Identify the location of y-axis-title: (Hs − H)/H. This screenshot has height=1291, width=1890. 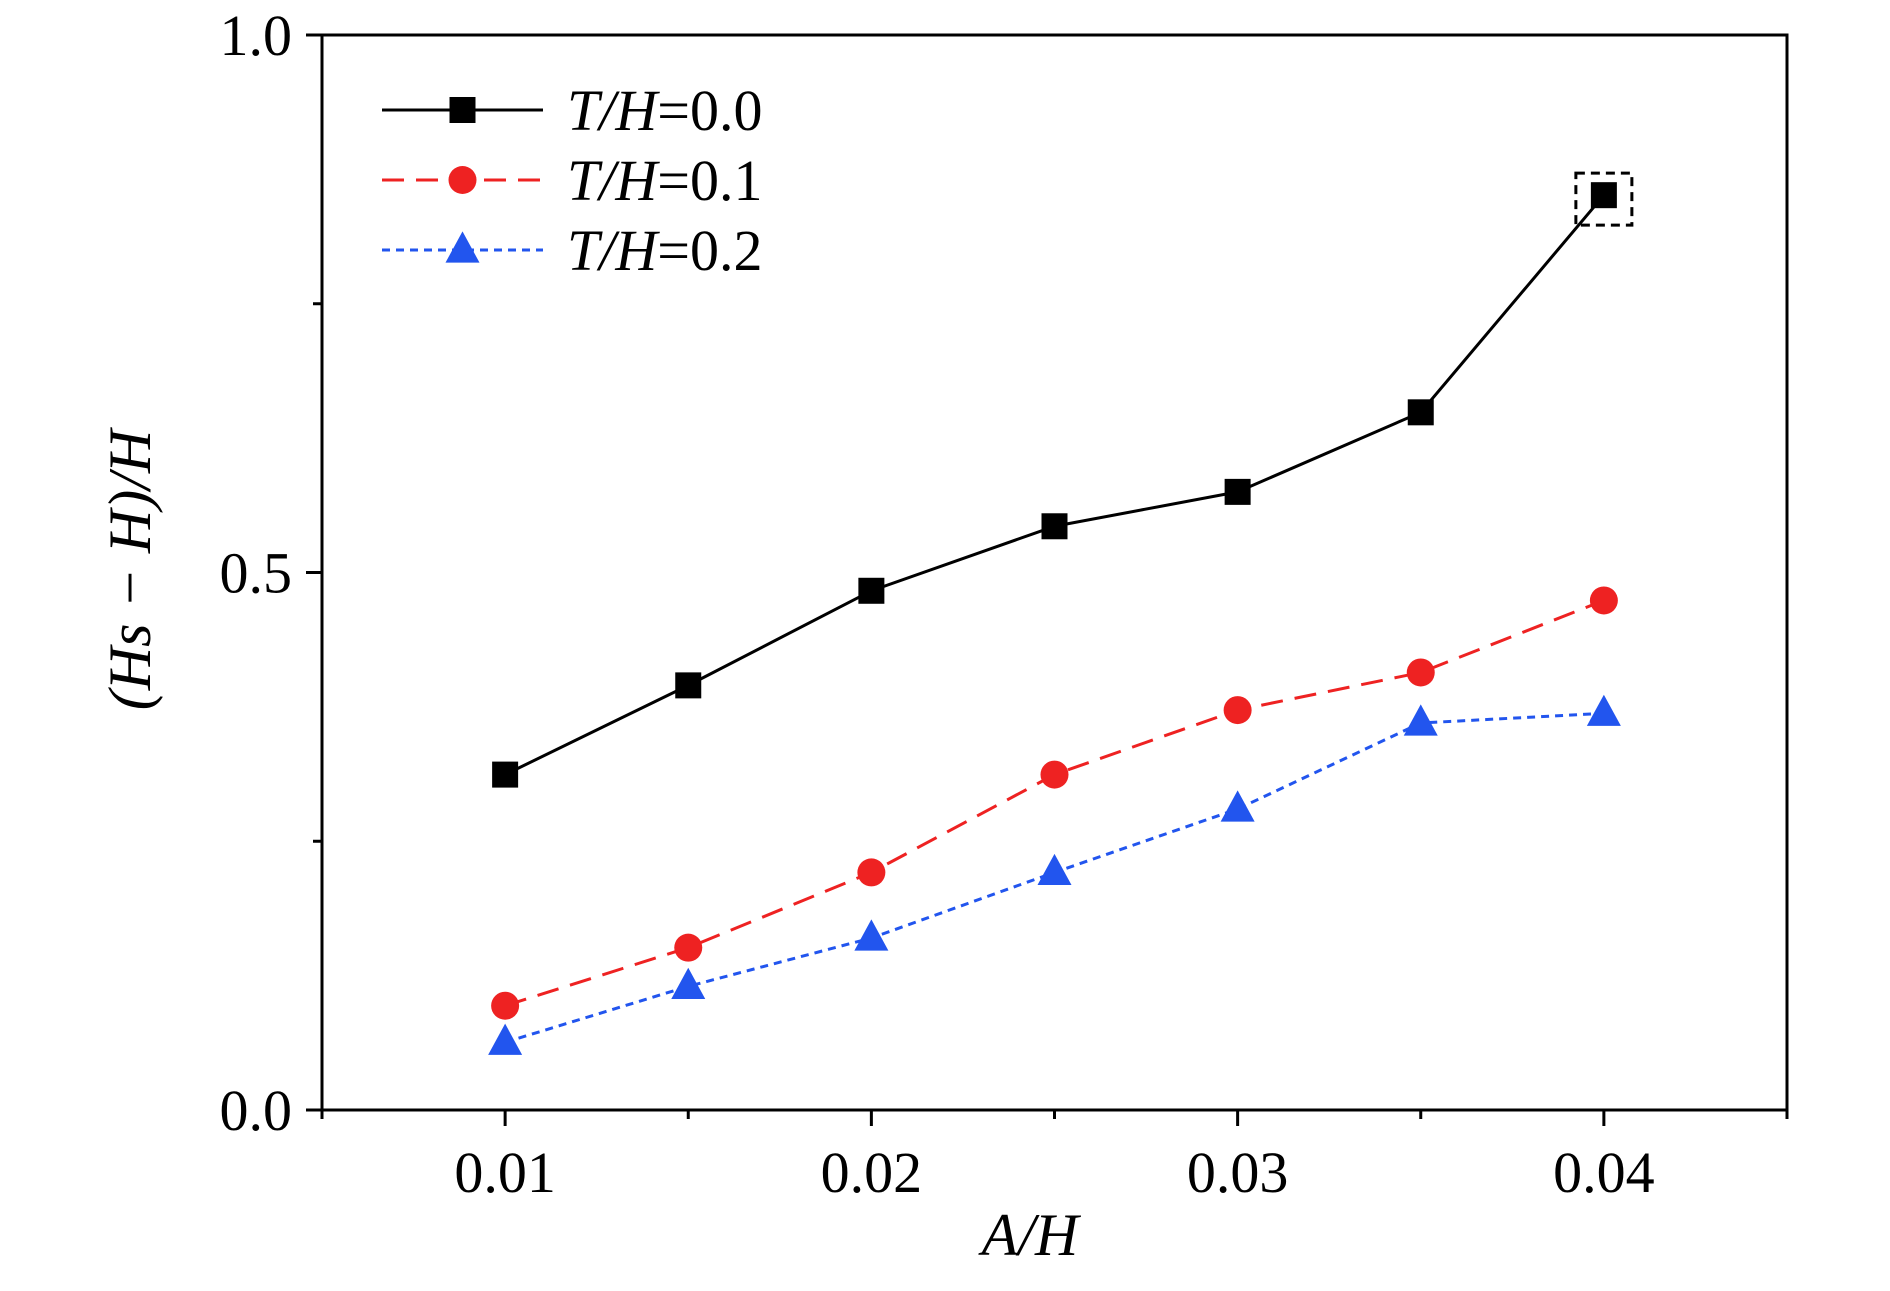
(130, 568).